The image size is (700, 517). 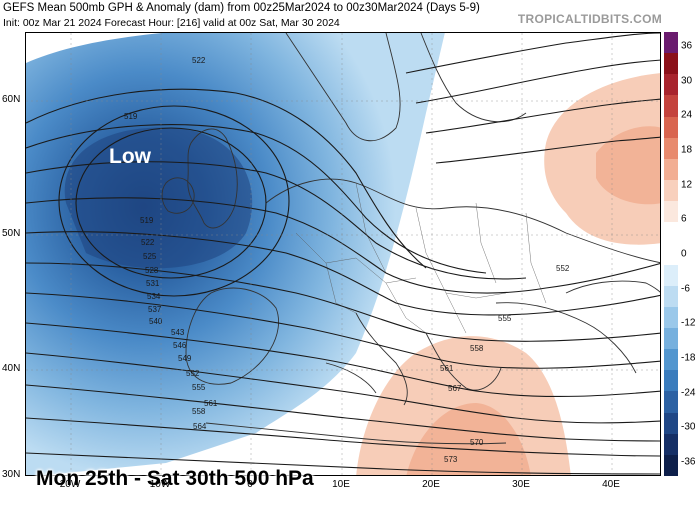 What do you see at coordinates (477, 442) in the screenshot?
I see `contour-label: 570` at bounding box center [477, 442].